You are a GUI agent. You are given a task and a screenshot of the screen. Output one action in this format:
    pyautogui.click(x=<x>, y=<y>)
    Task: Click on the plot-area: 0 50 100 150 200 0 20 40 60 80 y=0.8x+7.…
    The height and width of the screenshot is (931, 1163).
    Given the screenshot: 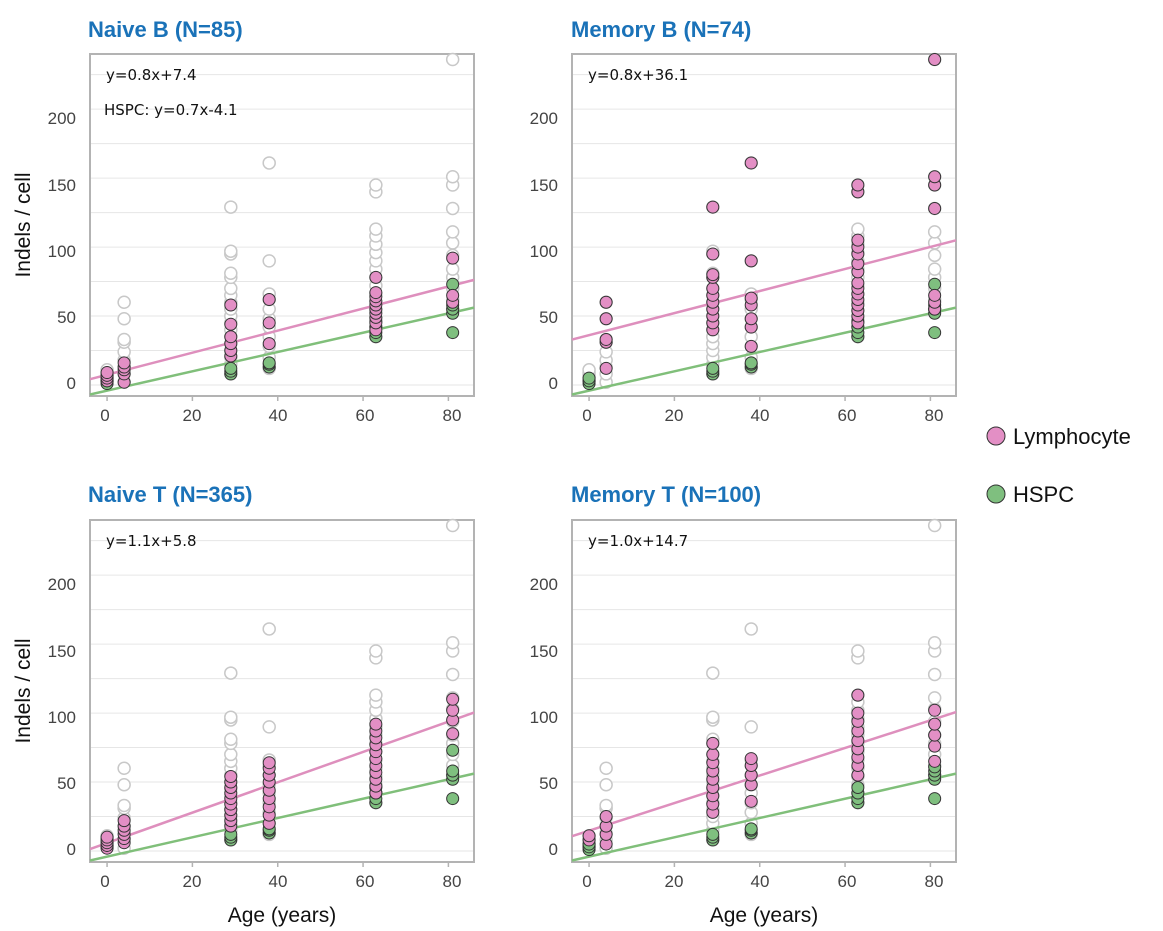 What is the action you would take?
    pyautogui.click(x=261, y=238)
    